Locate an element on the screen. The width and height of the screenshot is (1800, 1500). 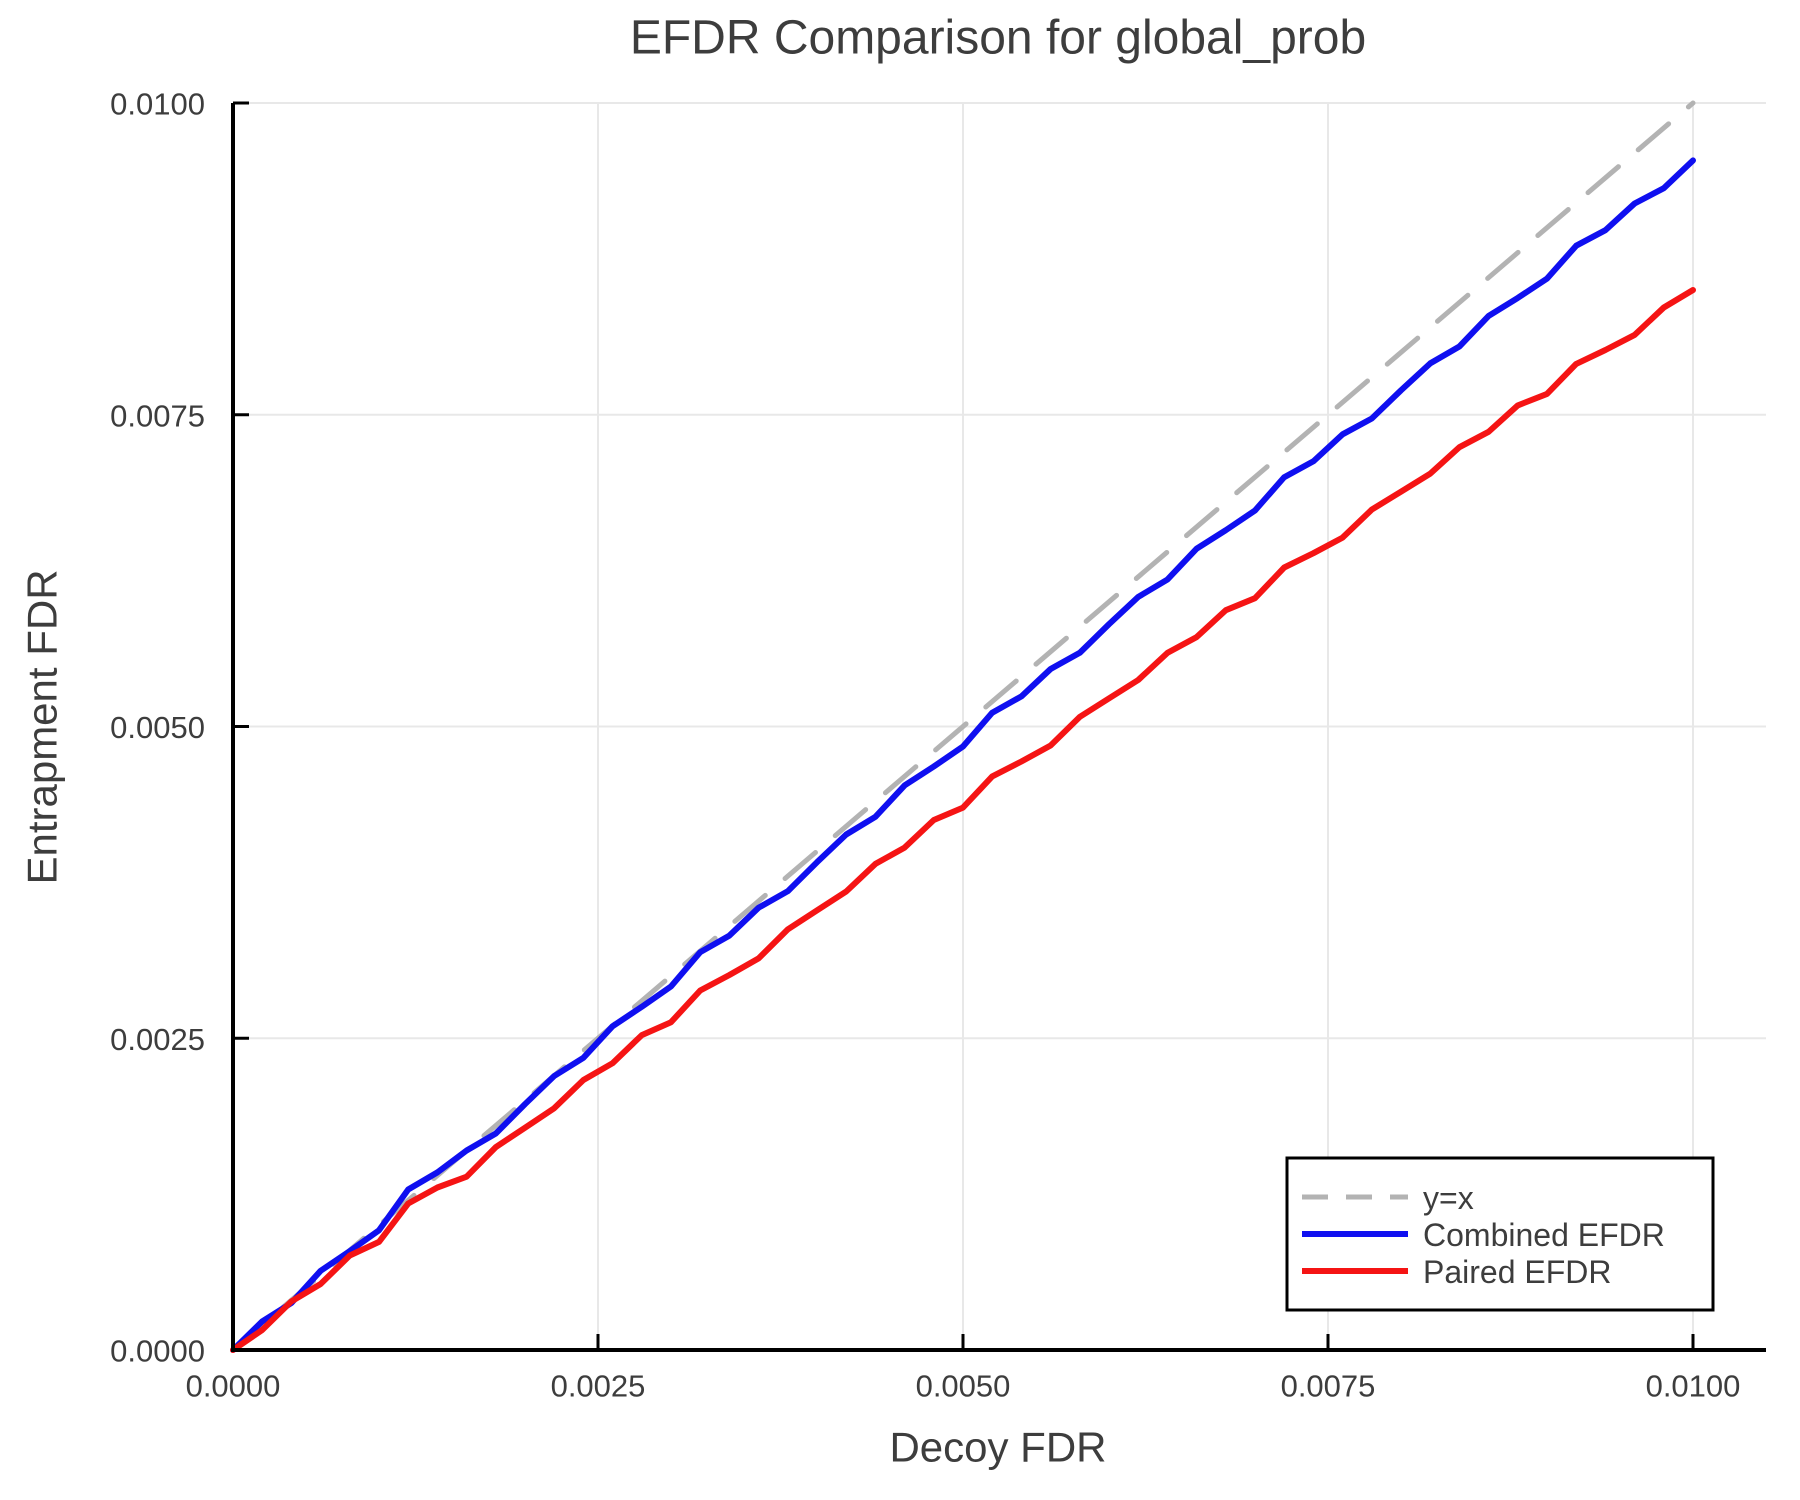
x-tick-label-0.0075: 0.0075 is located at coordinates (1328, 1386).